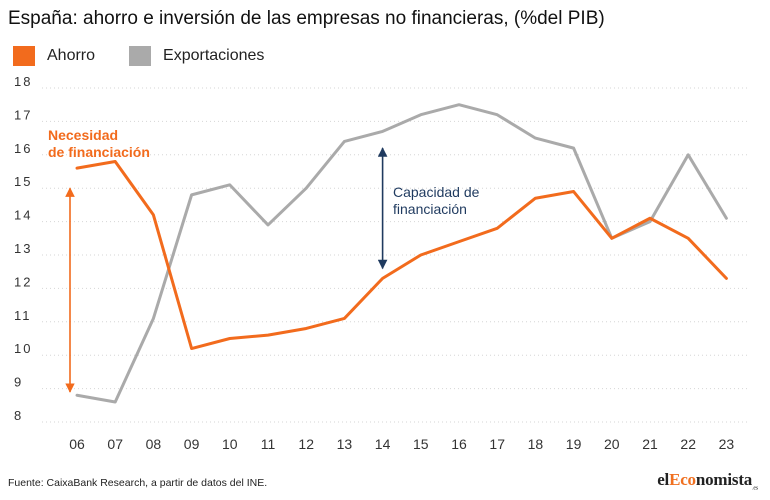 This screenshot has height=500, width=770. Describe the element at coordinates (154, 444) in the screenshot. I see `x-tick-label: 08` at that location.